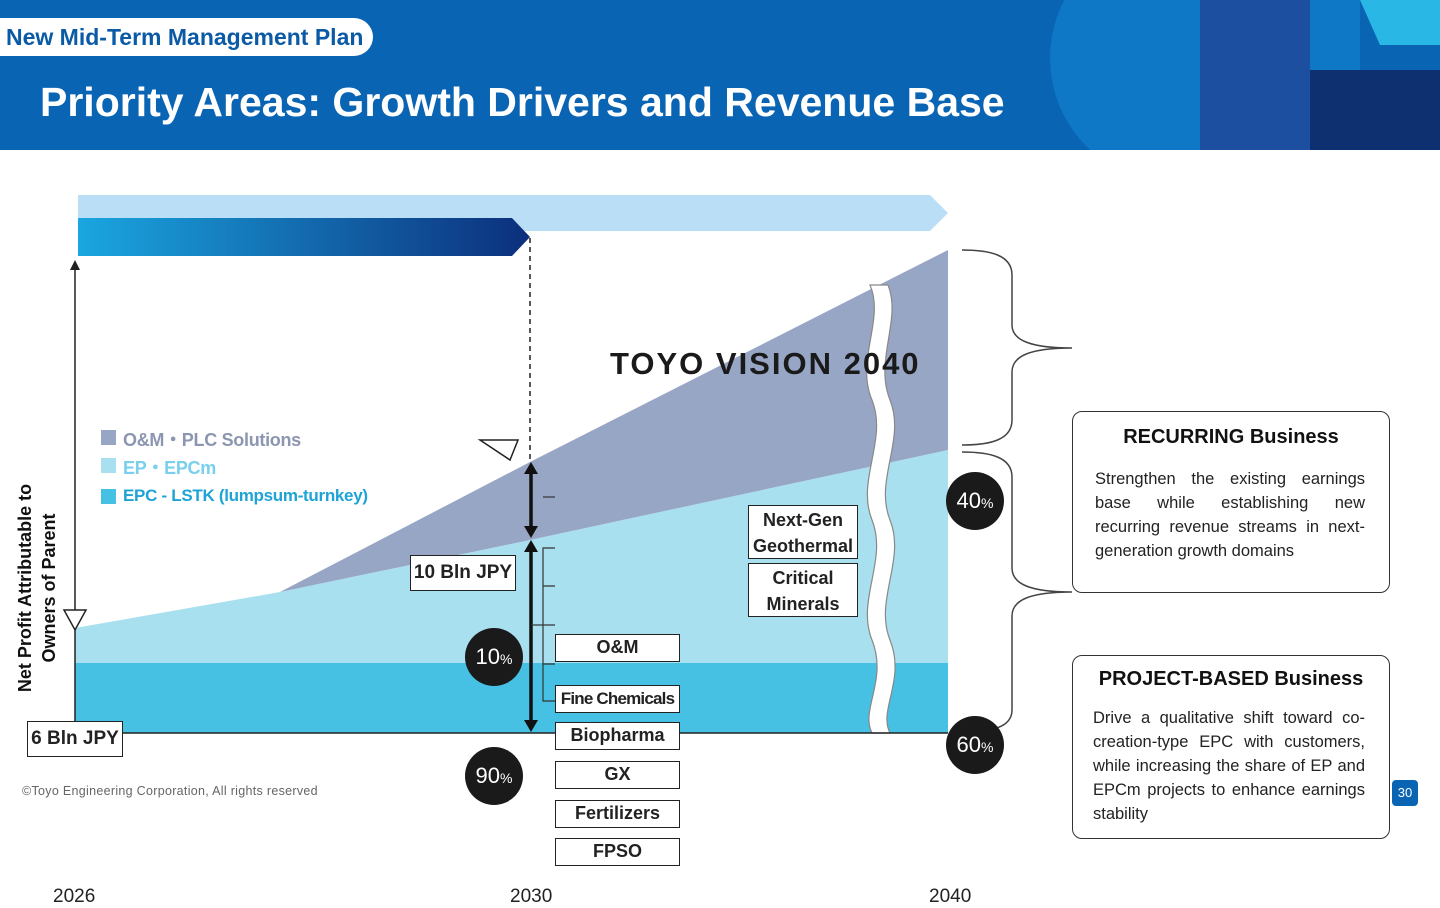 This screenshot has height=908, width=1440. Describe the element at coordinates (617, 852) in the screenshot. I see `domain-fpso: FPSO` at that location.